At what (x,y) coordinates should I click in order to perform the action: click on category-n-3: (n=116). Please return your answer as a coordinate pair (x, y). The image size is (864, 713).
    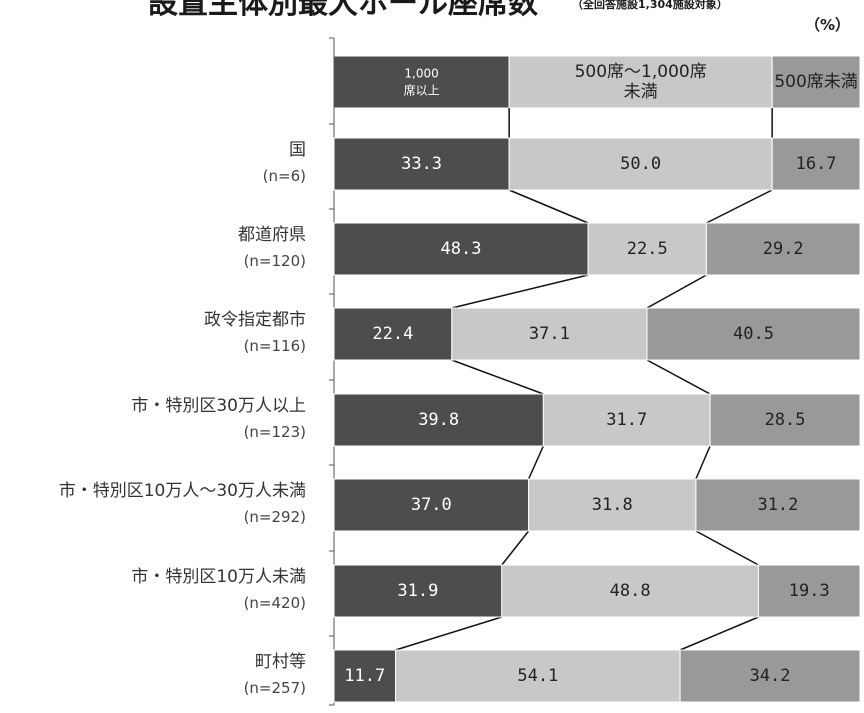
    Looking at the image, I should click on (275, 346).